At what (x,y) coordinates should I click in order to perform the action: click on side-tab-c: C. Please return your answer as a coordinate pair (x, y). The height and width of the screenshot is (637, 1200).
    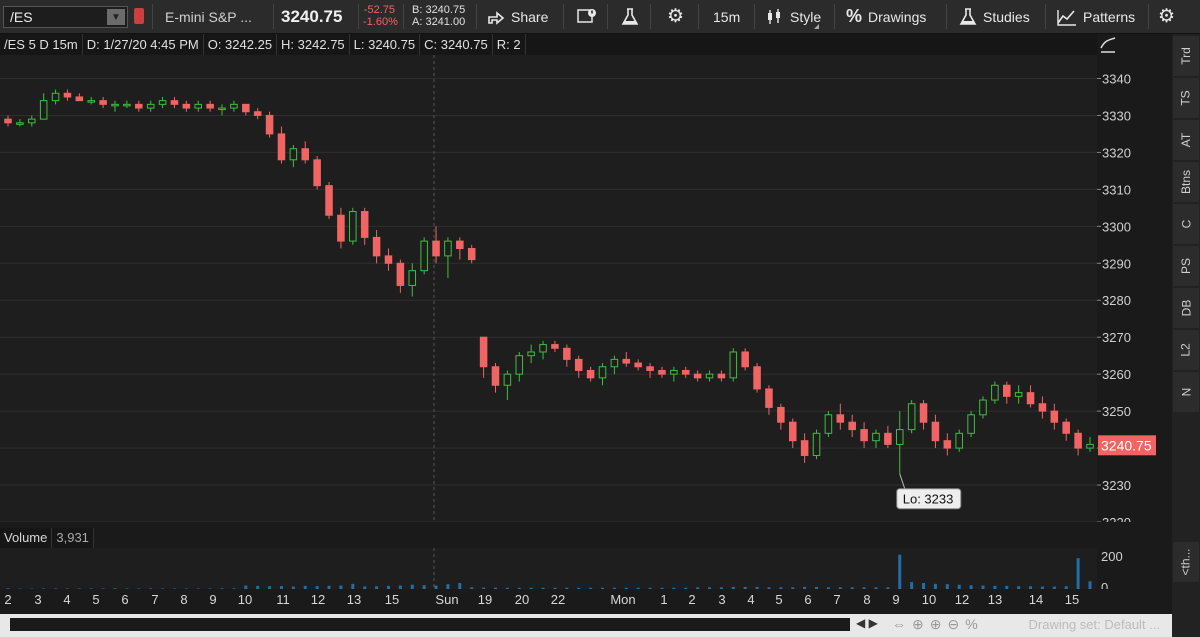
    Looking at the image, I should click on (1186, 224).